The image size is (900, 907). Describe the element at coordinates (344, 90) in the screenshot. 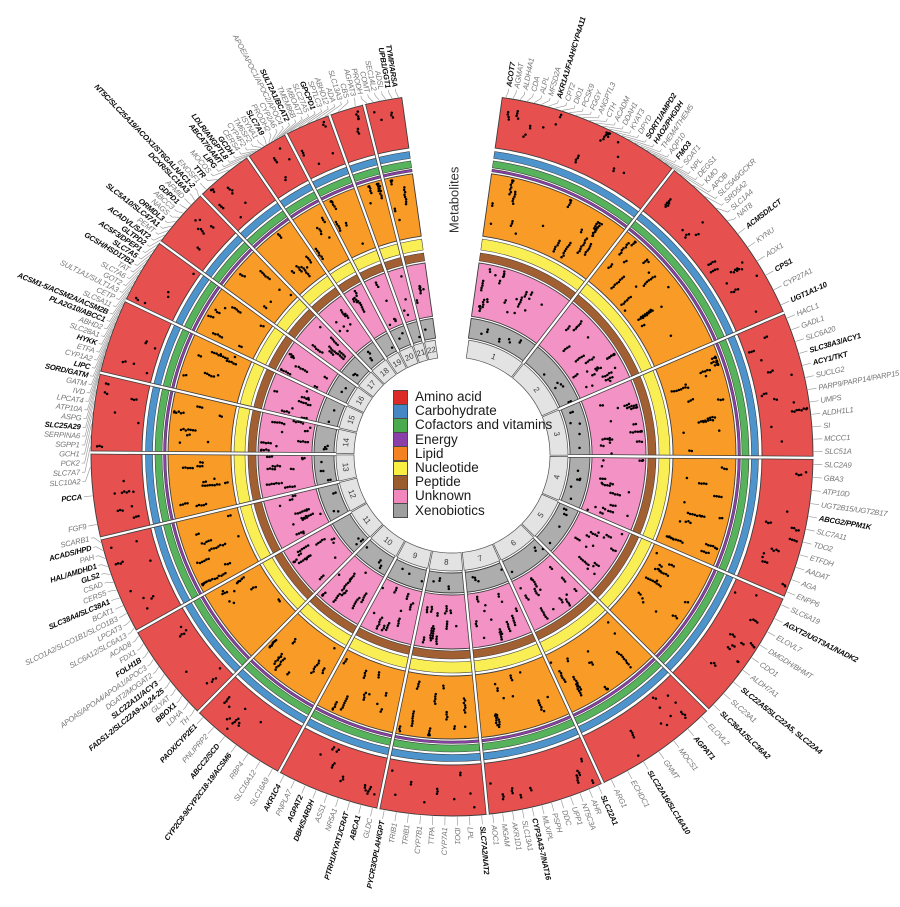

I see `gene-label: CBS` at that location.